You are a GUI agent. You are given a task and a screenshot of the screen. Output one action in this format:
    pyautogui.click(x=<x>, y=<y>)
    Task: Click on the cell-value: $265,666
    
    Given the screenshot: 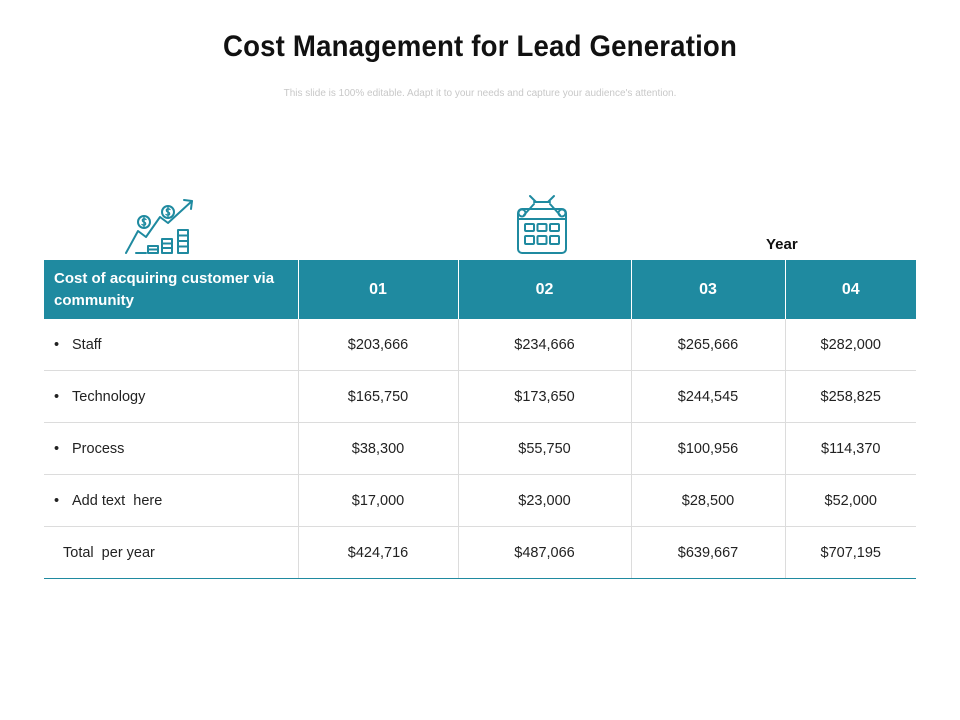 What is the action you would take?
    pyautogui.click(x=708, y=345)
    